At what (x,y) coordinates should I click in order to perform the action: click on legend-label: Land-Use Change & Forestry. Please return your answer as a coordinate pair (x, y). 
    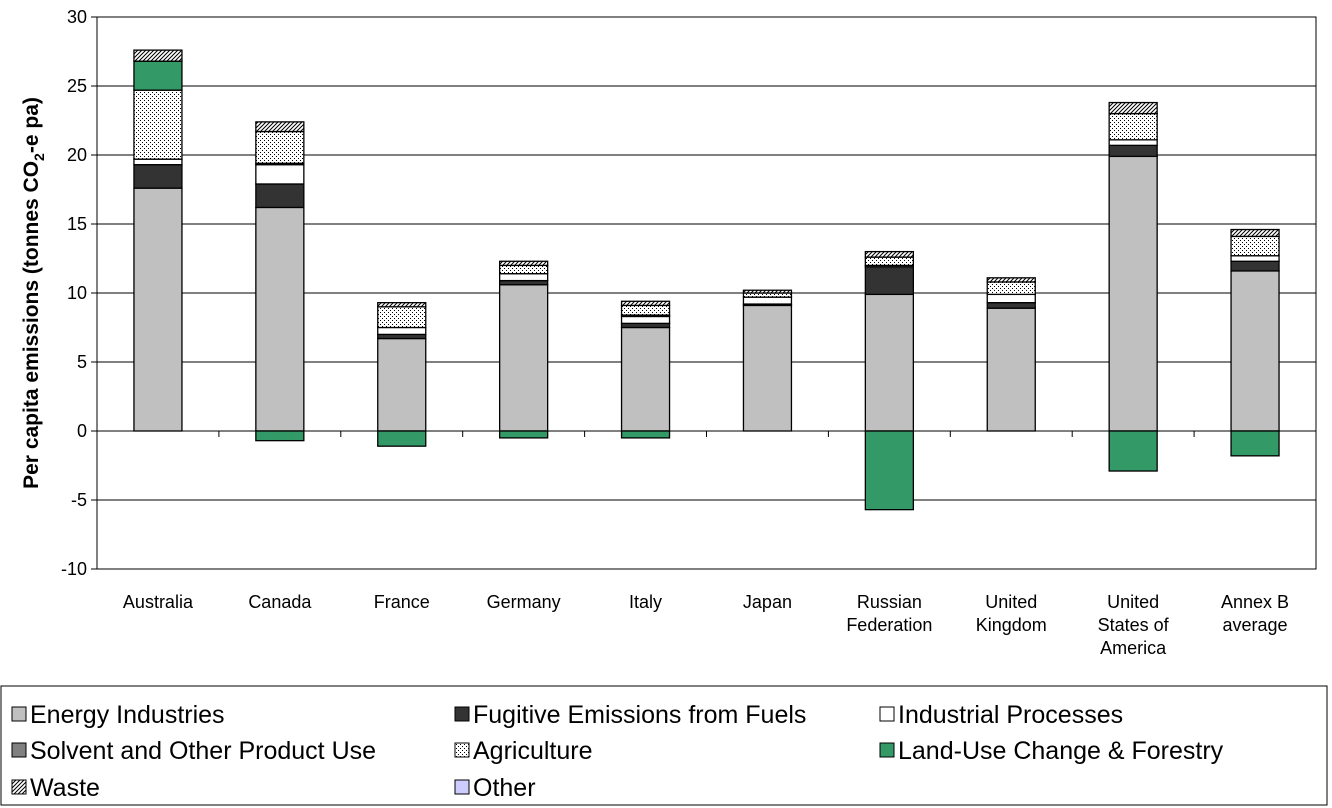
    Looking at the image, I should click on (1061, 751).